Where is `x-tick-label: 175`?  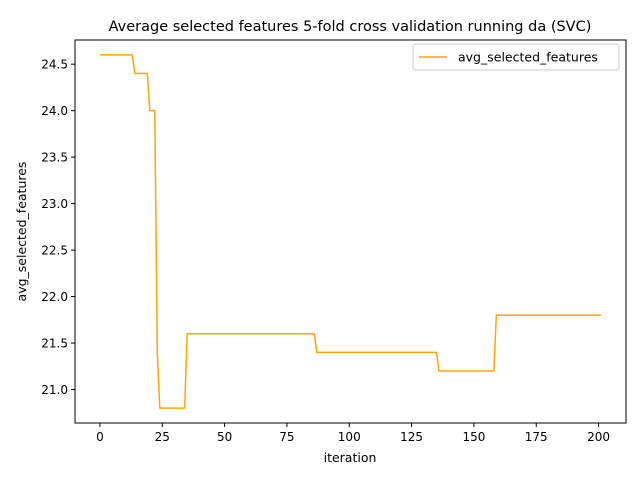
x-tick-label: 175 is located at coordinates (536, 437).